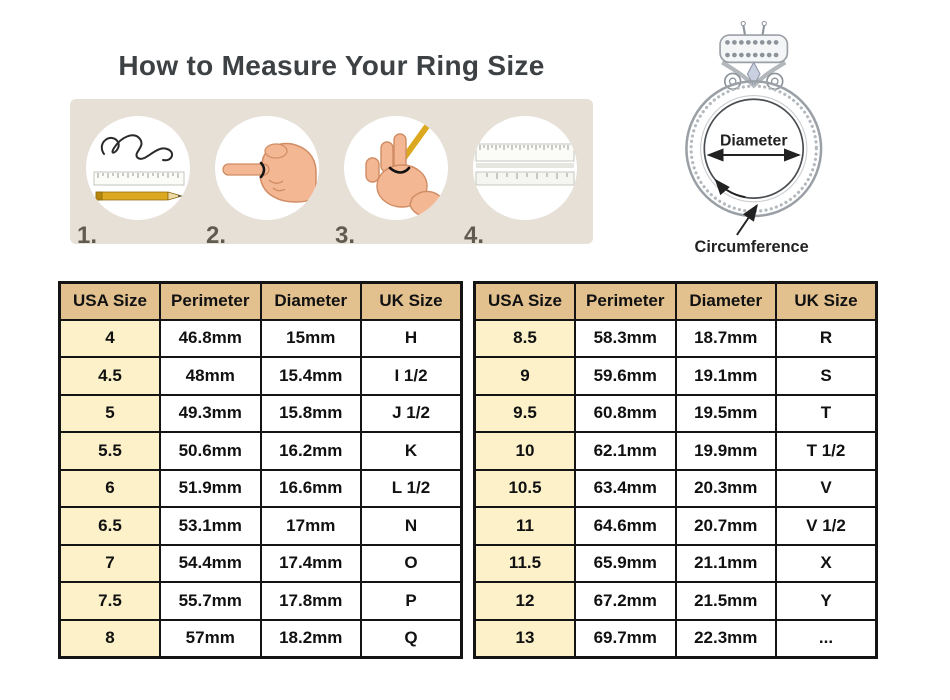 This screenshot has height=700, width=950. Describe the element at coordinates (625, 488) in the screenshot. I see `size-cell: 63.4mm` at that location.